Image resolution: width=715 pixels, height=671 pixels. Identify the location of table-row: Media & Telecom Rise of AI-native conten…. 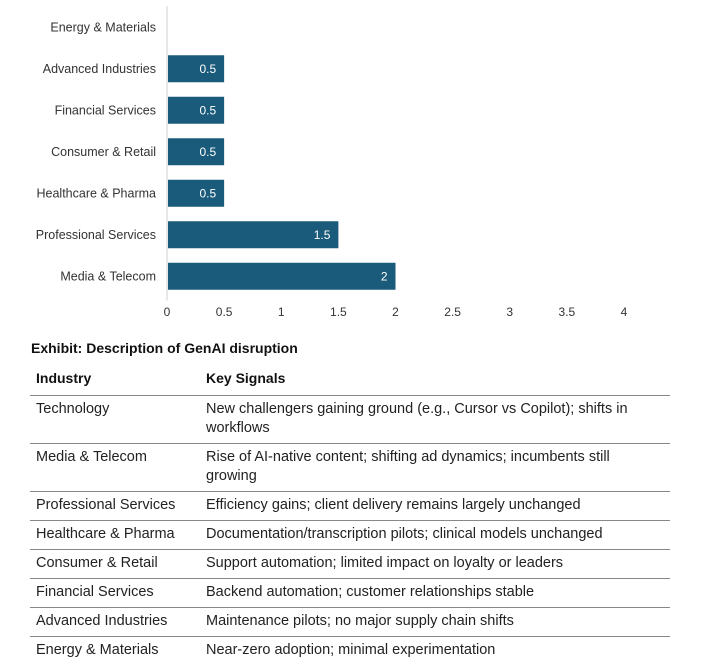
(350, 467).